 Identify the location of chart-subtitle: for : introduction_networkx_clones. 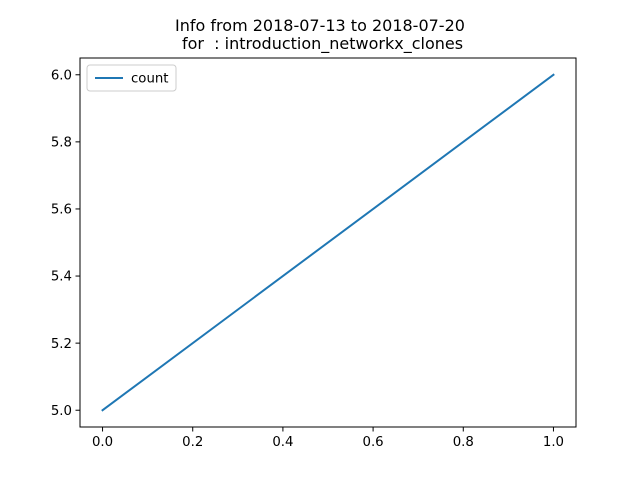
(320, 44).